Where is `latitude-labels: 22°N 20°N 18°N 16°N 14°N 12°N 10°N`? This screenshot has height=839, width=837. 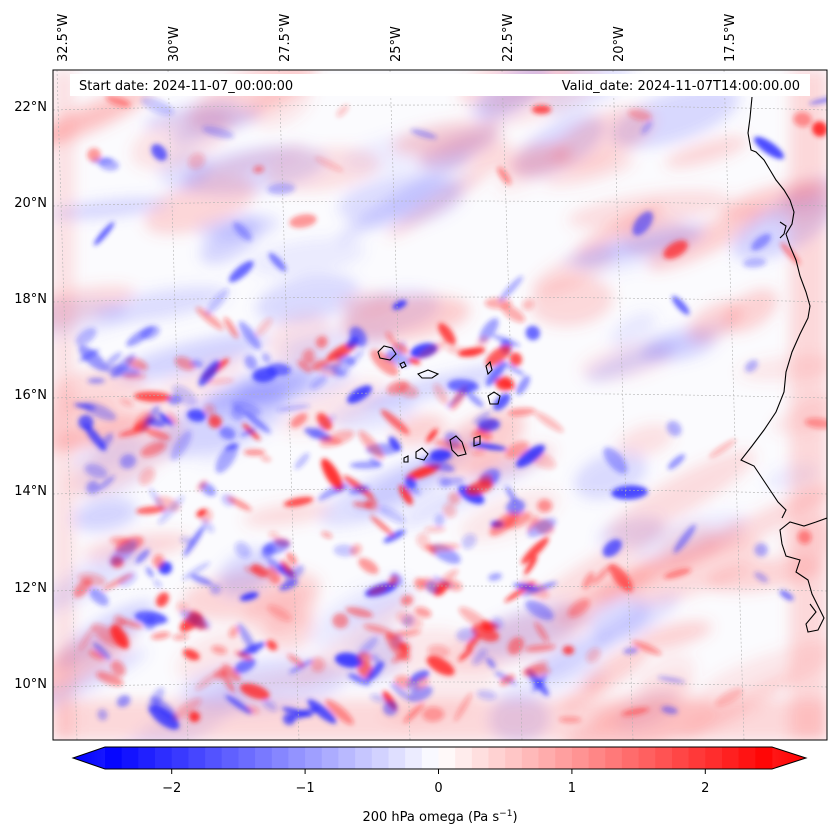
latitude-labels: 22°N 20°N 18°N 16°N 14°N 12°N 10°N is located at coordinates (30, 396).